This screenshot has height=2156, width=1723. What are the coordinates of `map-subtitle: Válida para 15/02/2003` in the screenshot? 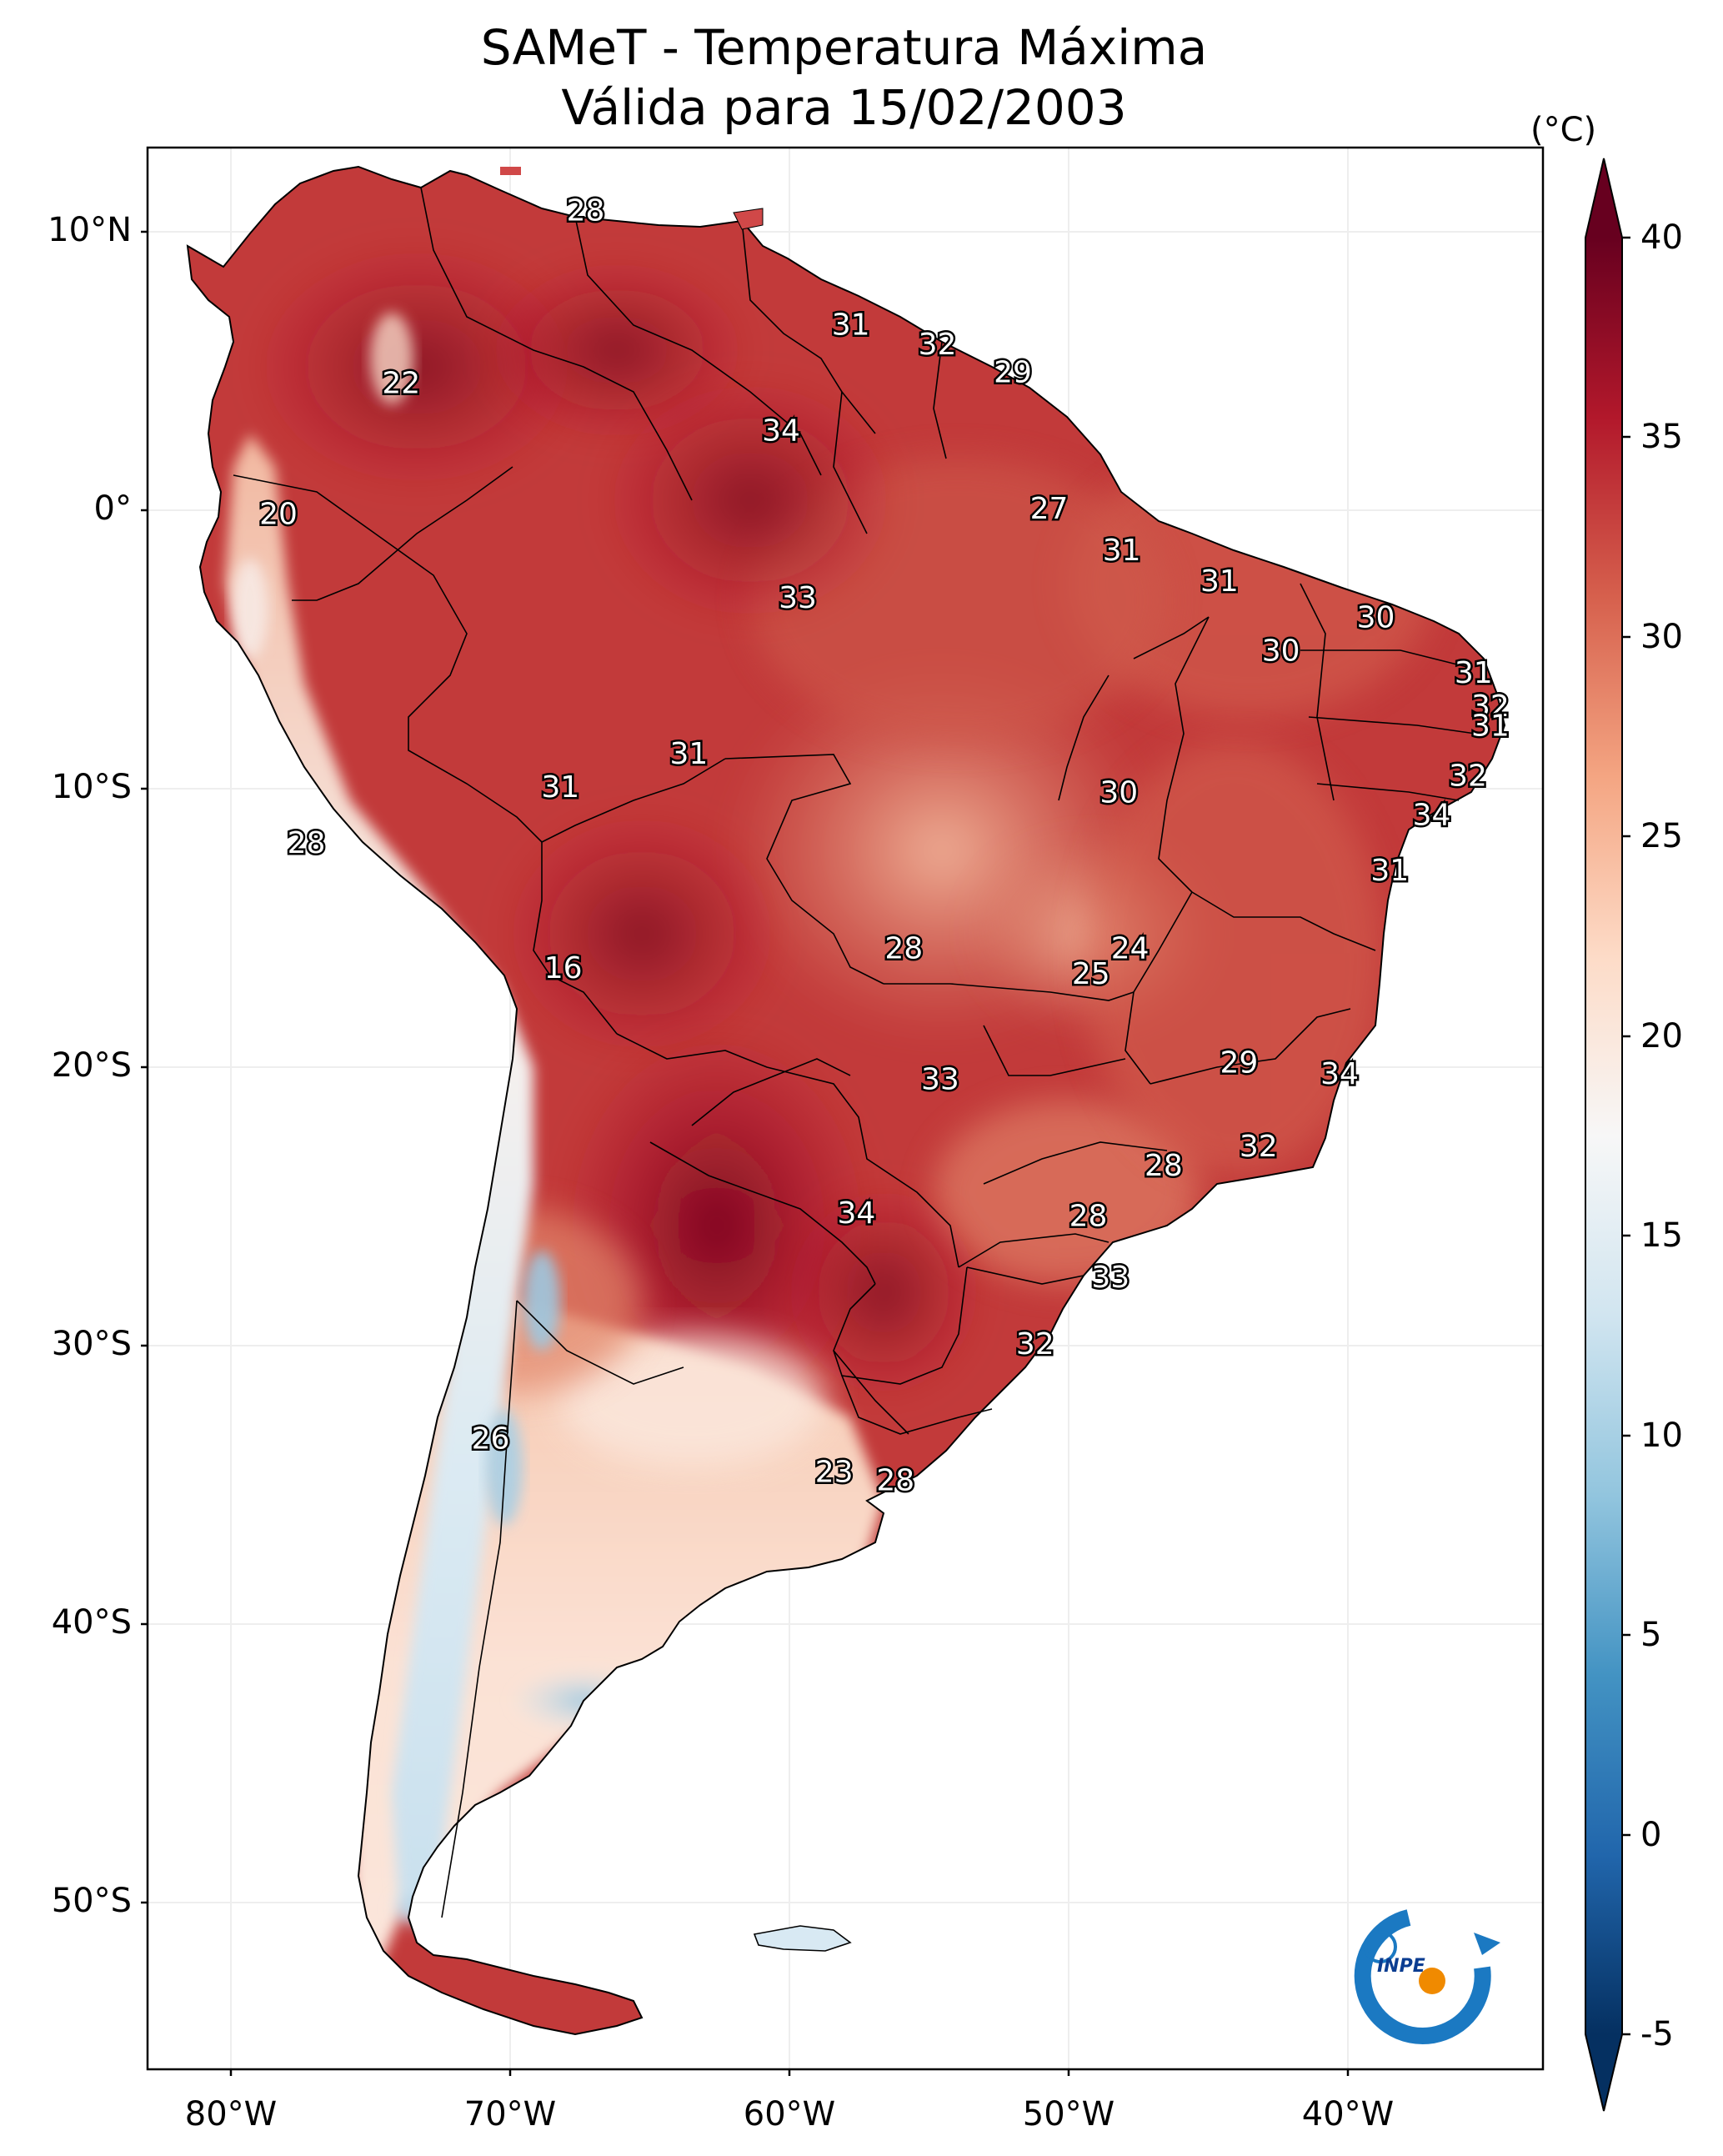 It's located at (844, 108).